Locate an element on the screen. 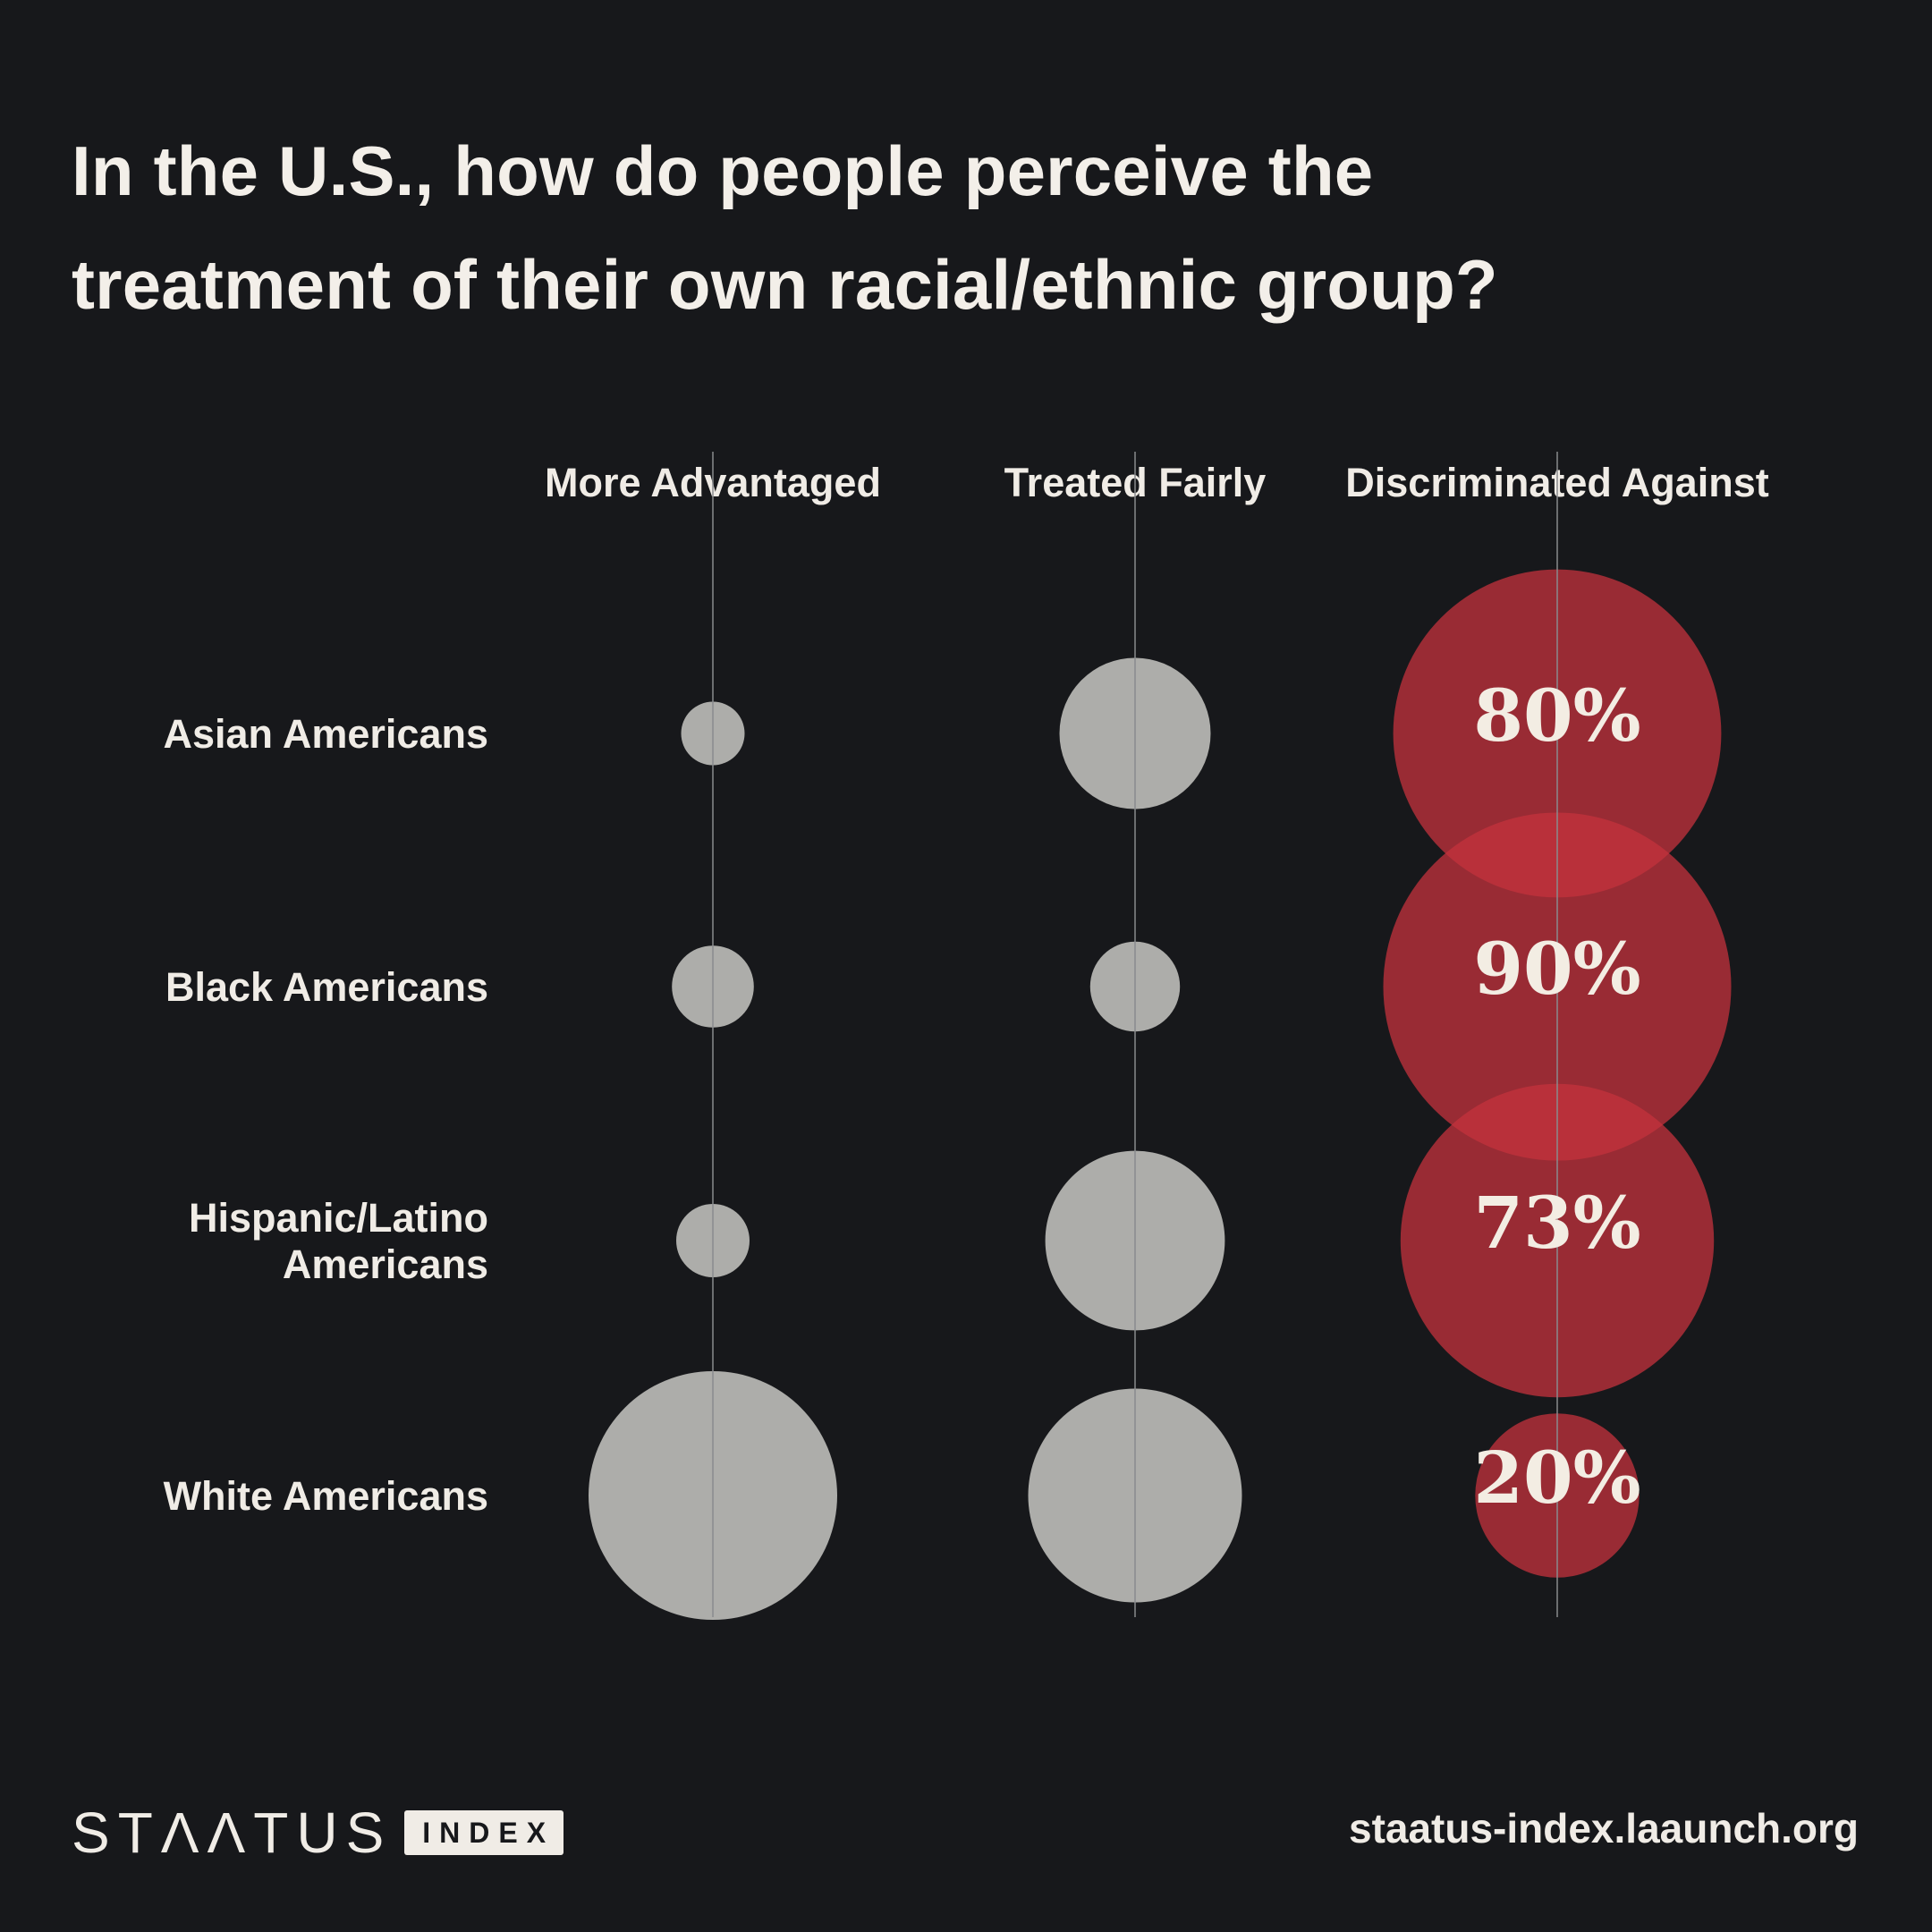  percent-label-black-americans: 90% is located at coordinates (1556, 969).